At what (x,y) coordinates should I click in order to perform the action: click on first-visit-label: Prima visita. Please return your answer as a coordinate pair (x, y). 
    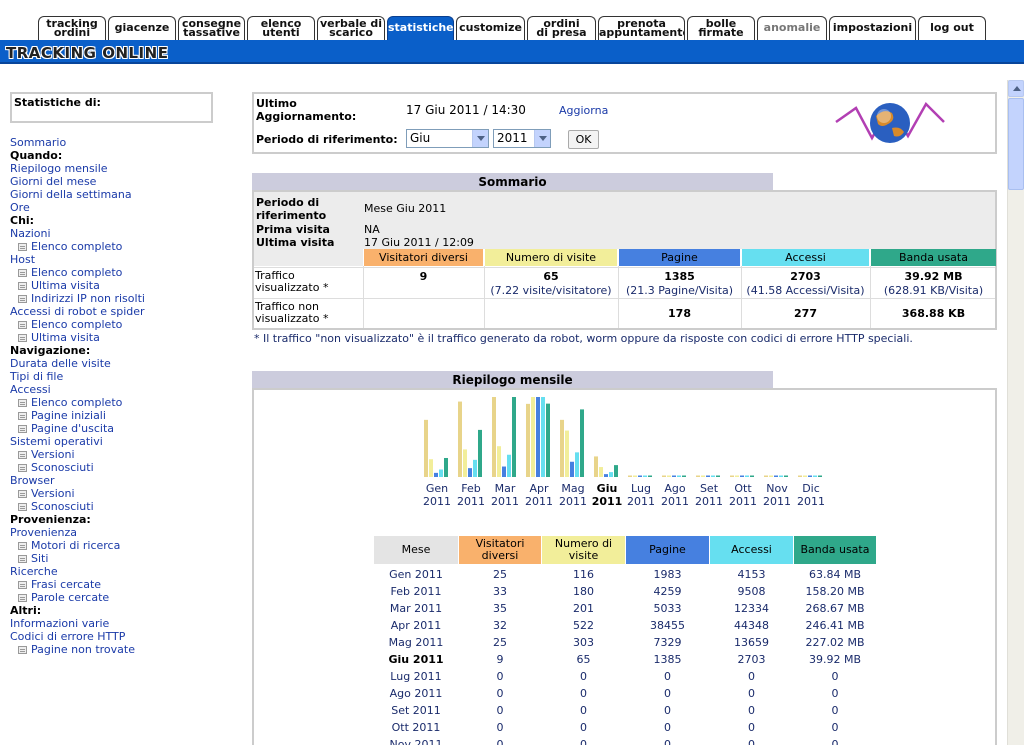
    Looking at the image, I should click on (293, 229).